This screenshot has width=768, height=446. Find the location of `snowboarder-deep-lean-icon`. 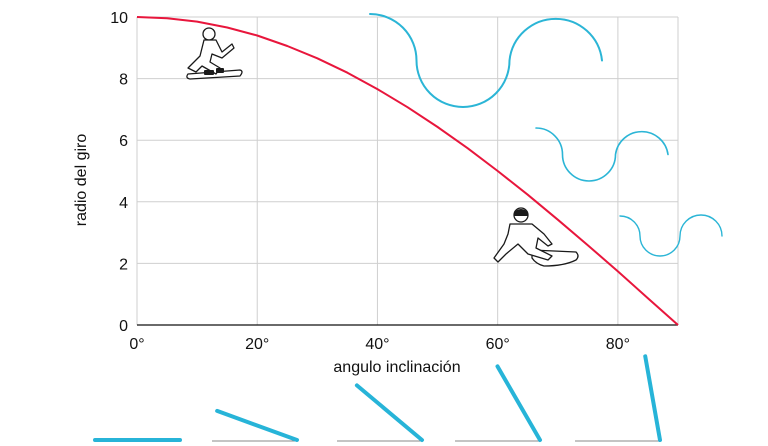

snowboarder-deep-lean-icon is located at coordinates (536, 237).